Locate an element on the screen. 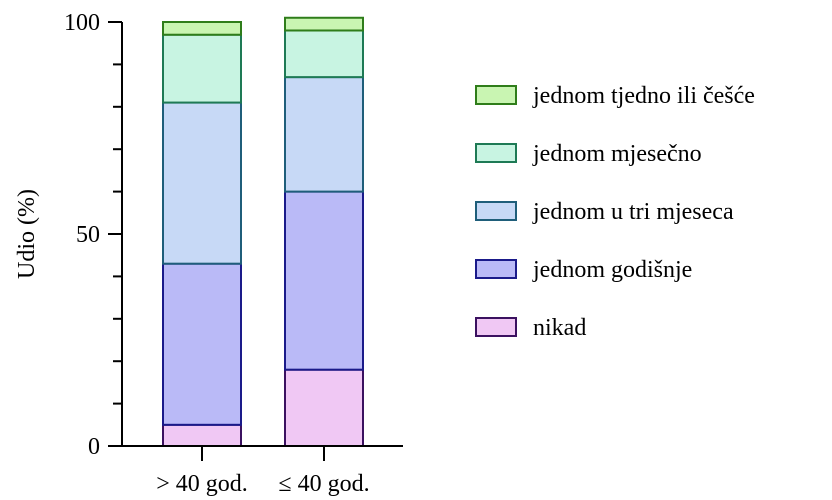  y-tick-label: 50 is located at coordinates (88, 235).